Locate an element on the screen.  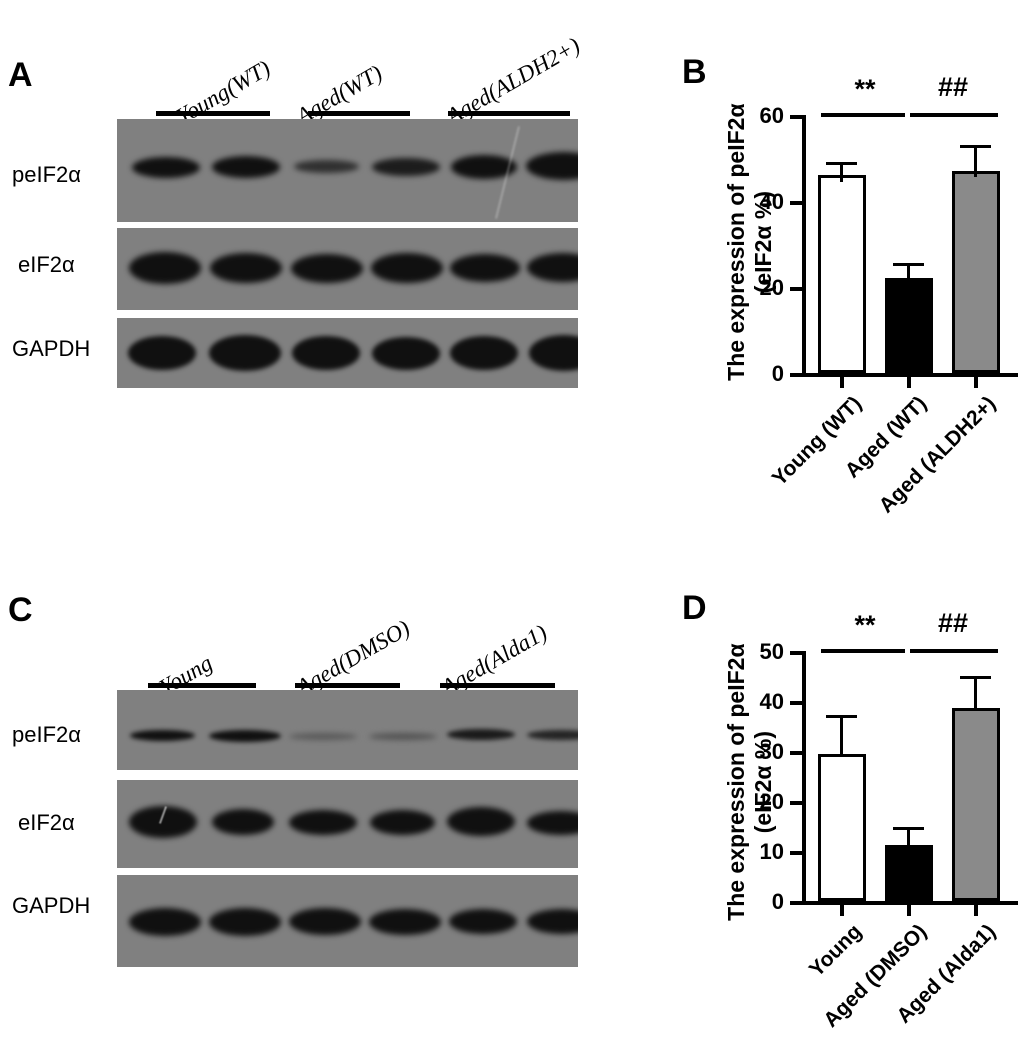
chart-d-y-axis is located at coordinates (804, 778).